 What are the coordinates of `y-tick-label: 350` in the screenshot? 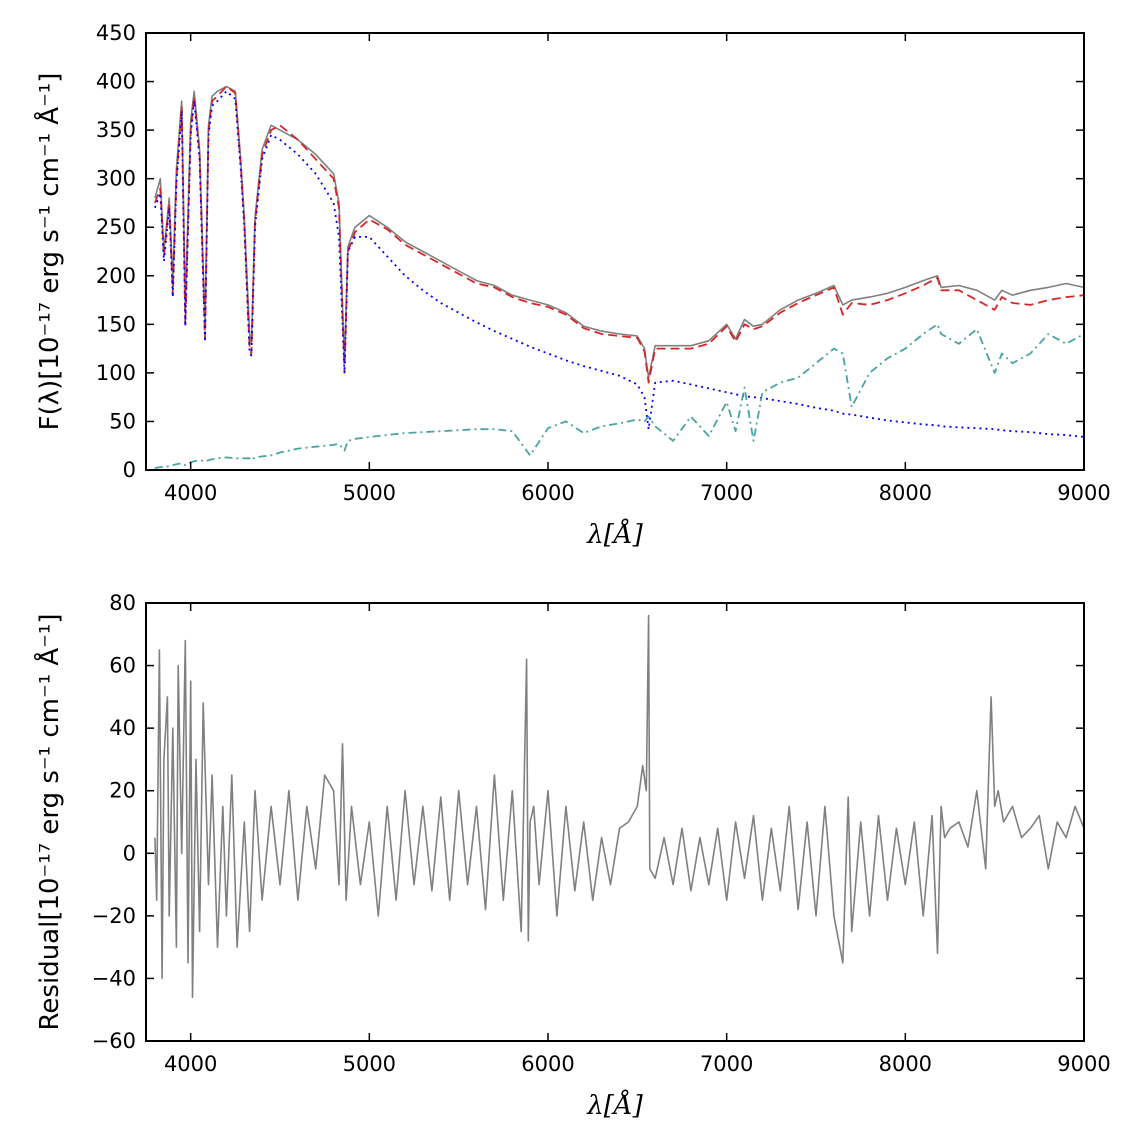 It's located at (116, 130).